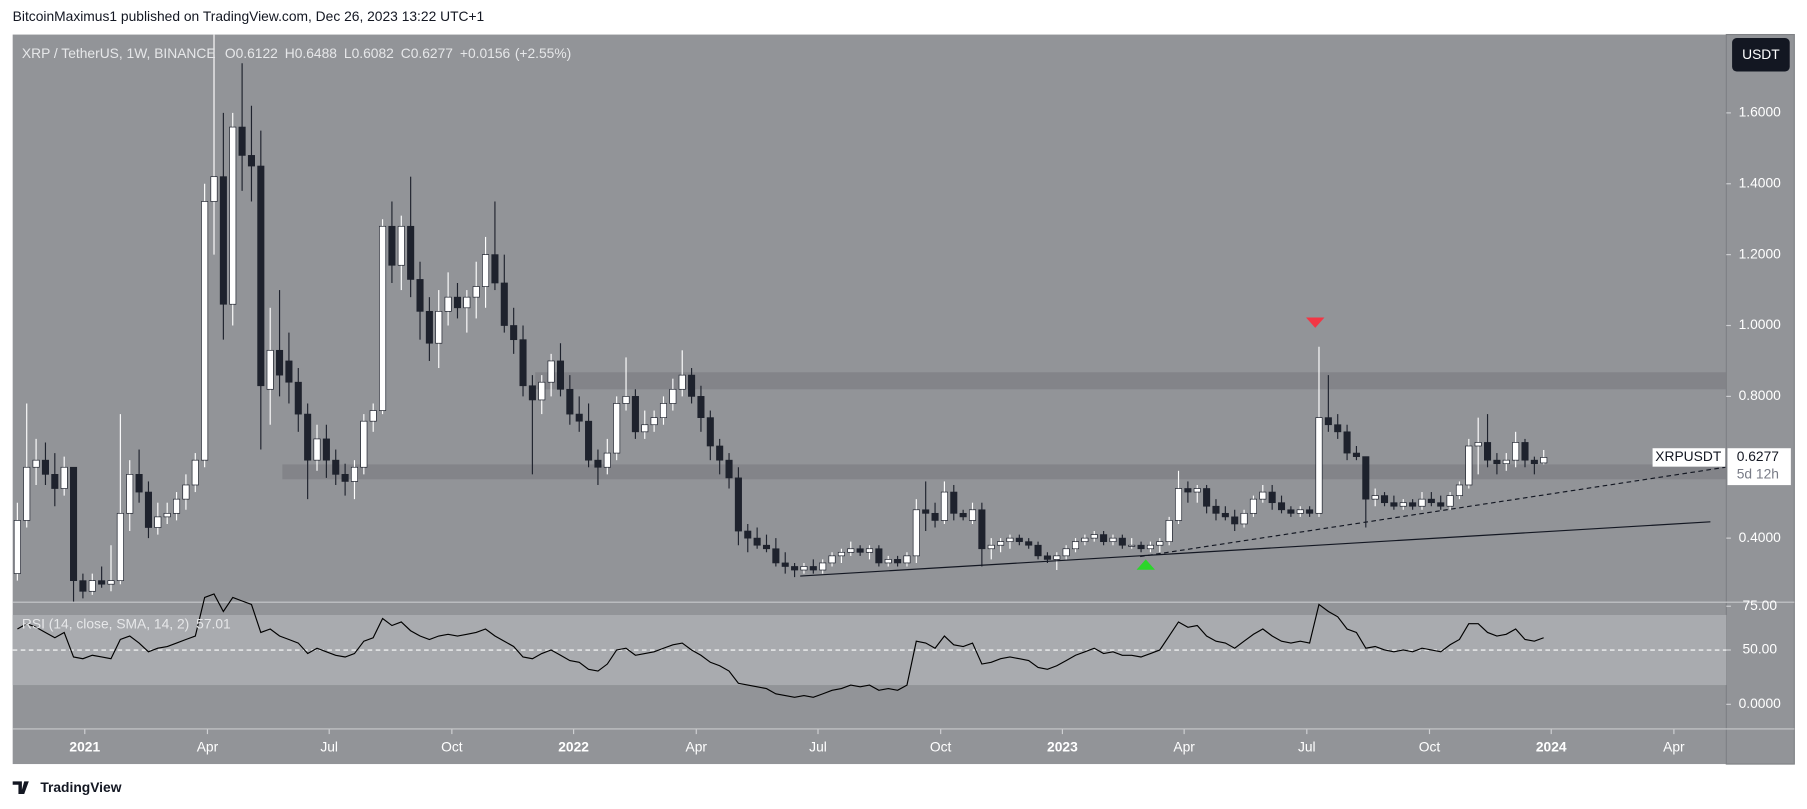 The width and height of the screenshot is (1807, 809). What do you see at coordinates (67, 787) in the screenshot?
I see `footer: TradingView` at bounding box center [67, 787].